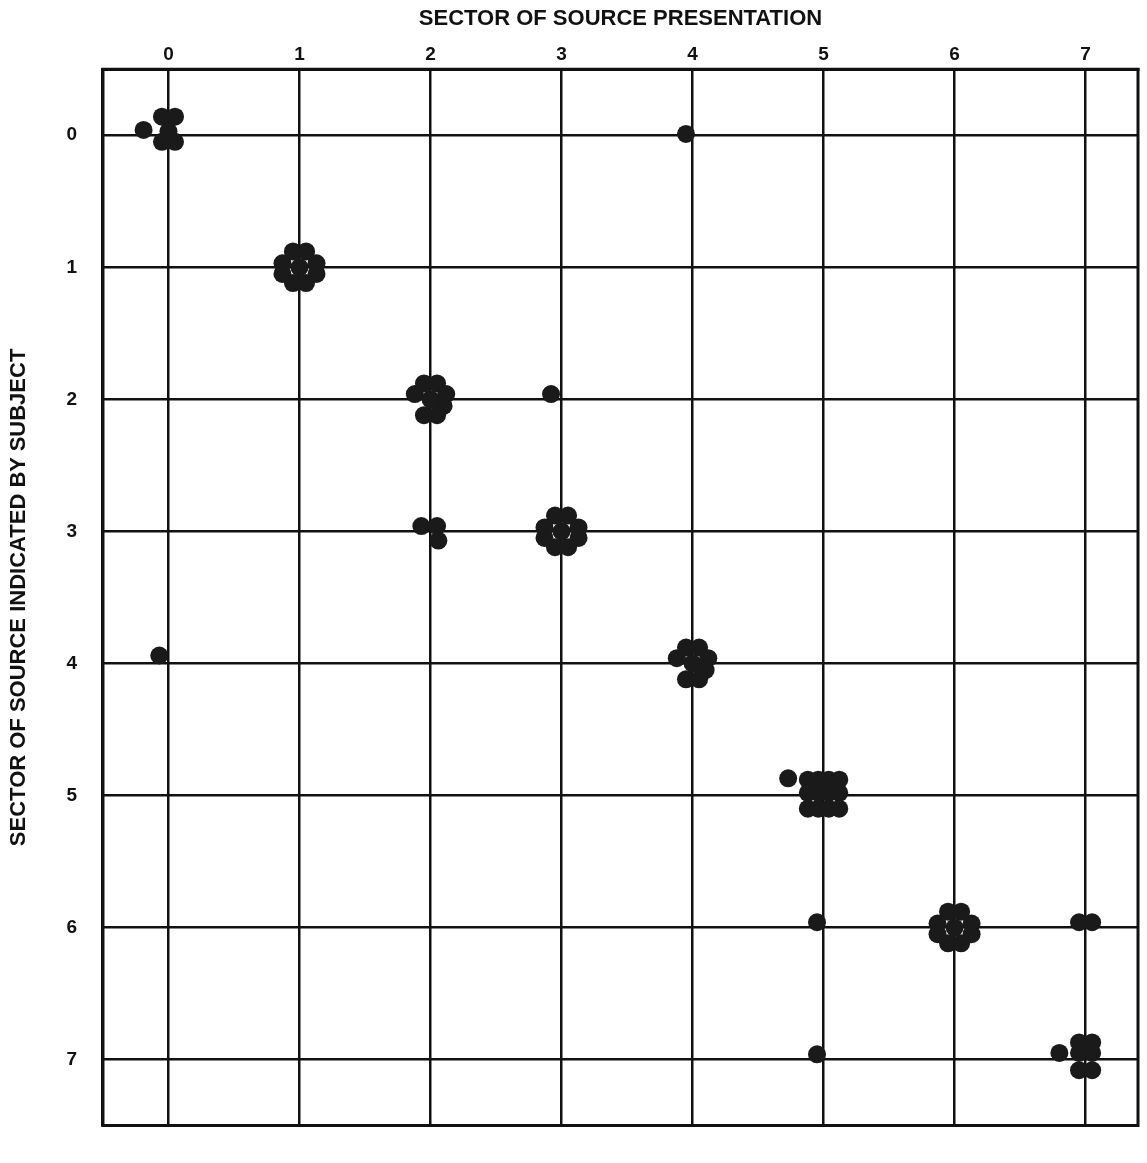  Describe the element at coordinates (1085, 54) in the screenshot. I see `x-tick-label: 7` at that location.